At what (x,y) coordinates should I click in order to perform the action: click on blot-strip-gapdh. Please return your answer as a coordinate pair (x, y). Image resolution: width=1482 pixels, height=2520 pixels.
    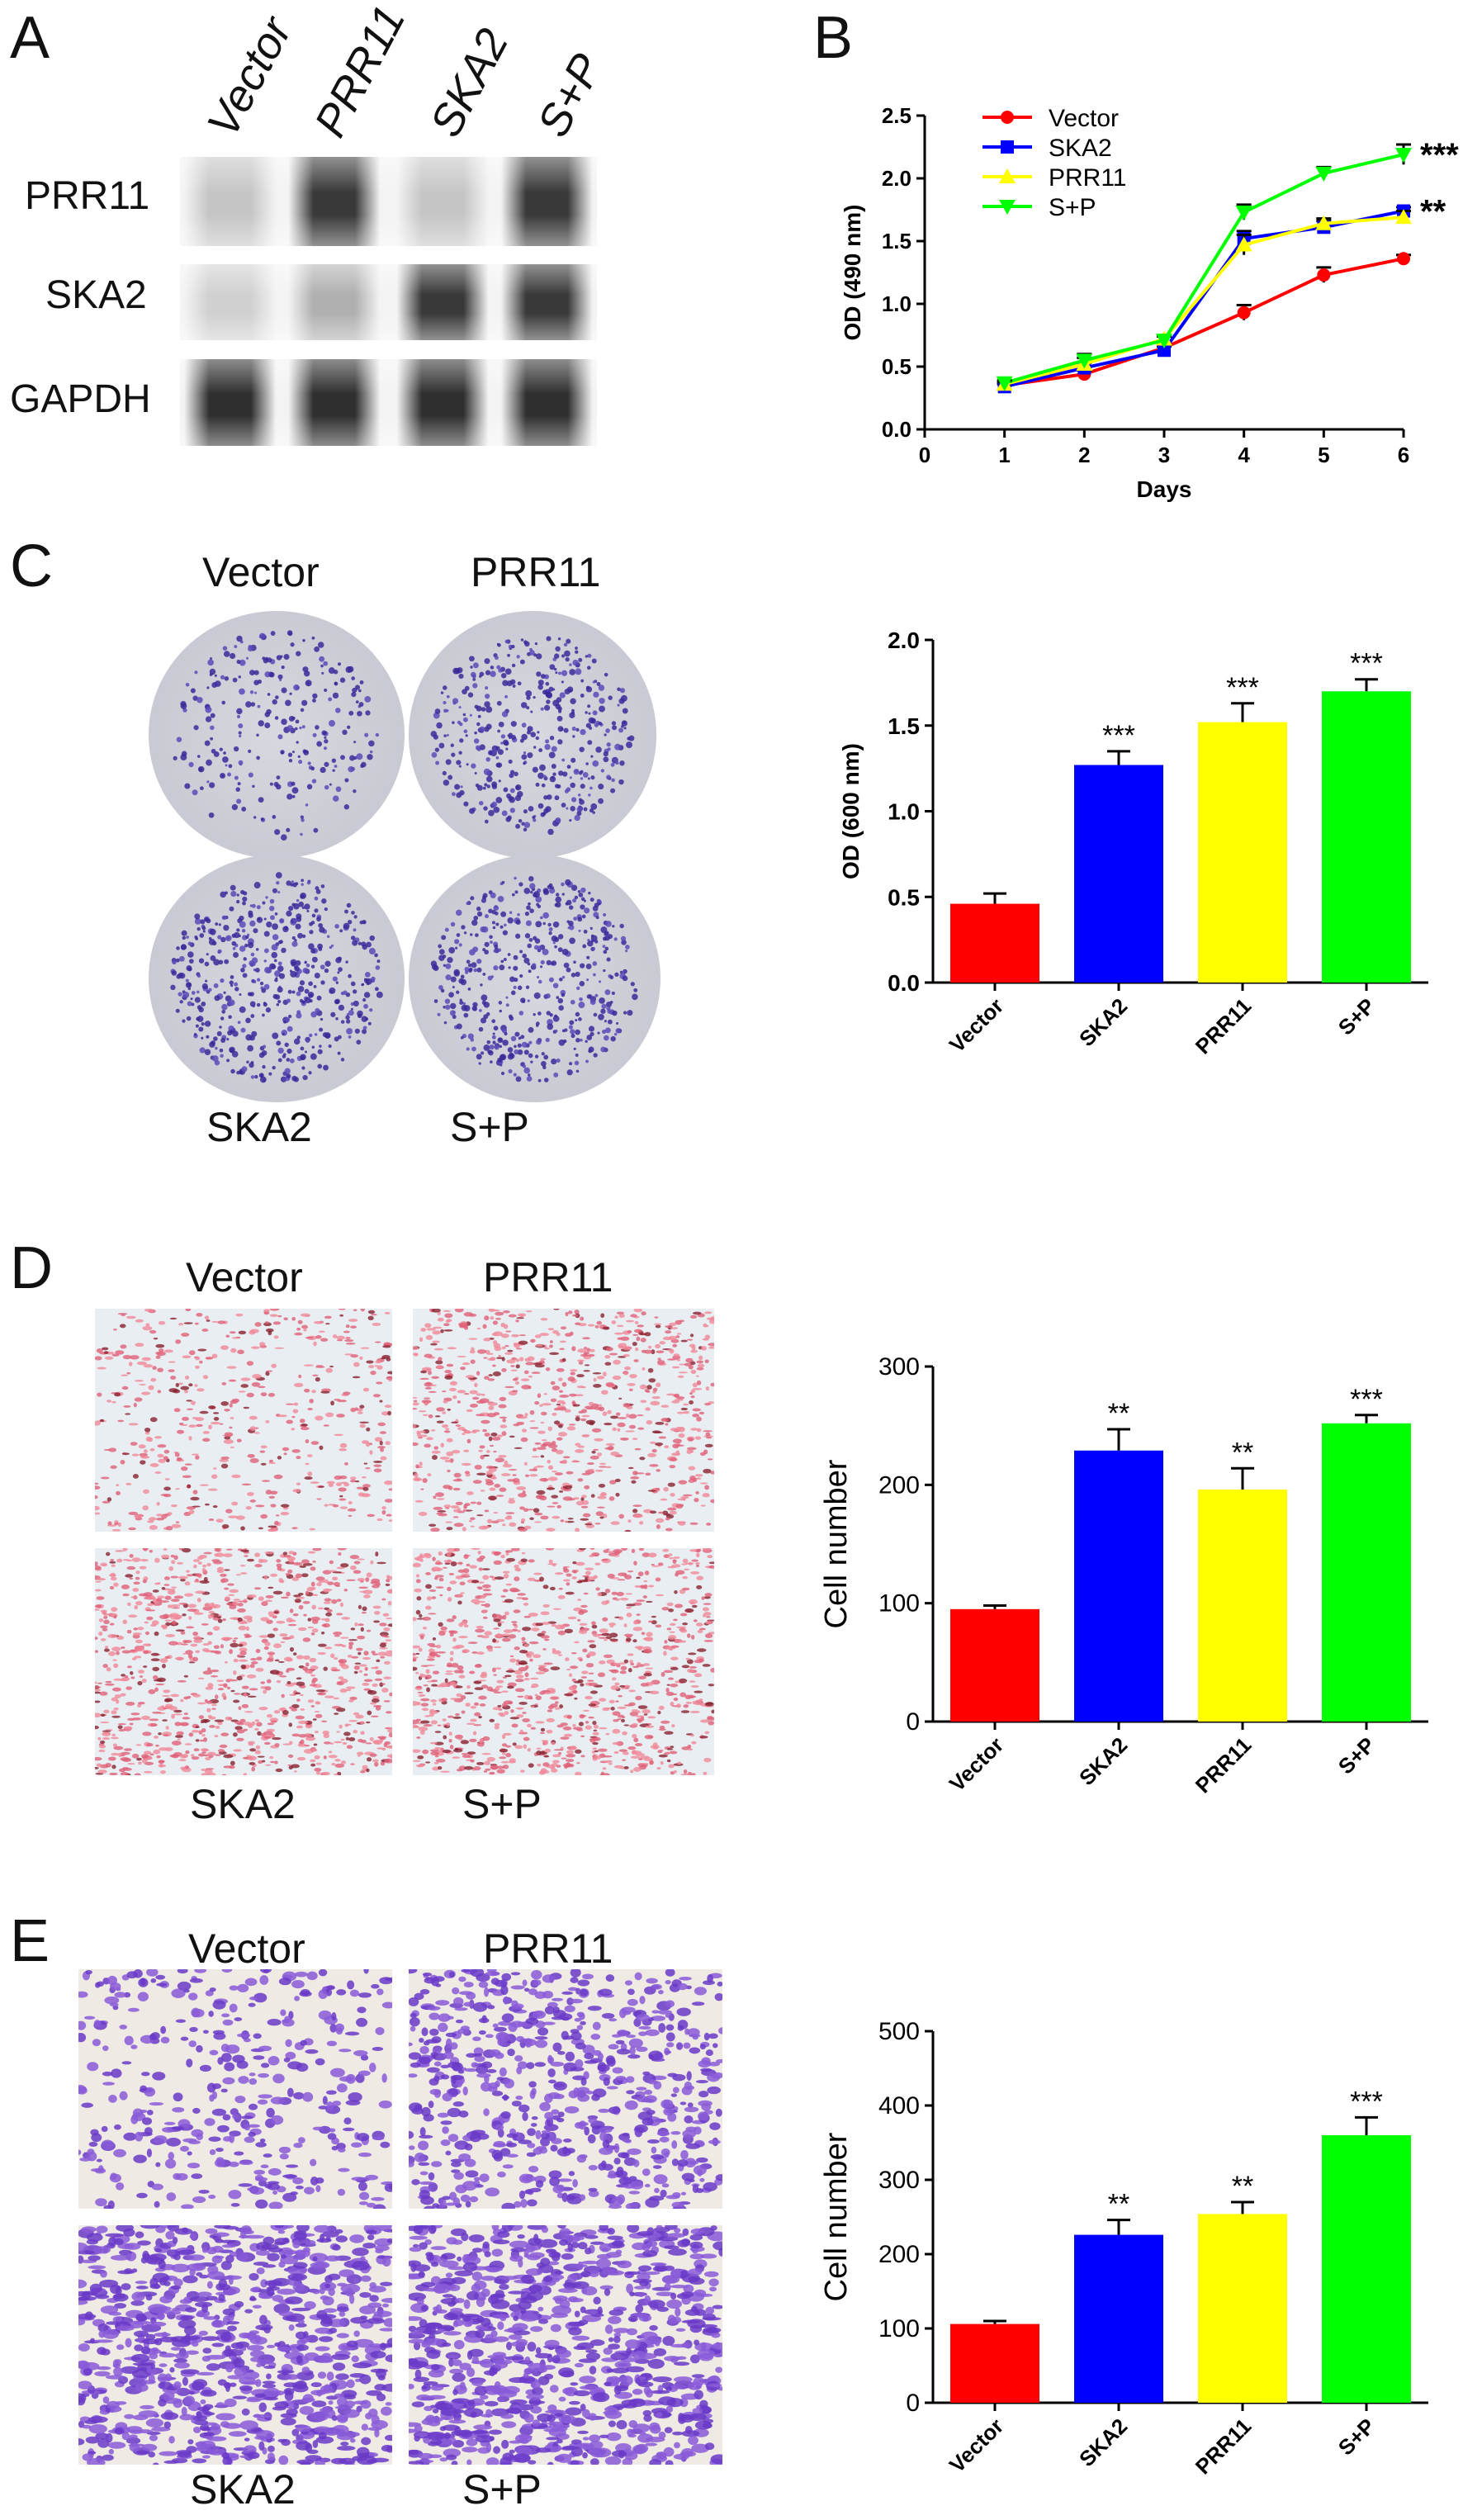
    Looking at the image, I should click on (388, 402).